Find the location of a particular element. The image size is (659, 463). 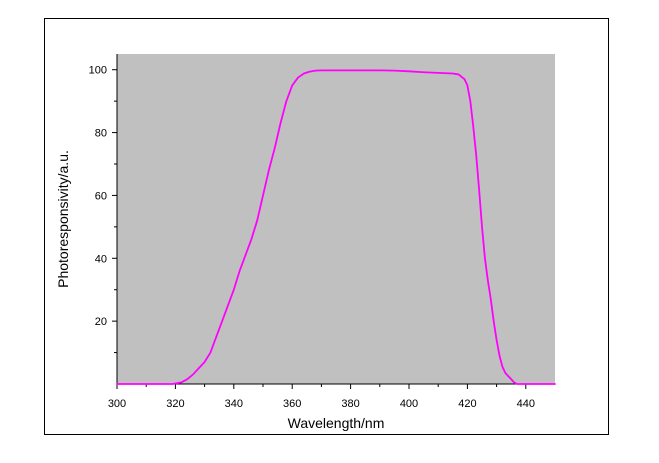

x-tick-label: 360 is located at coordinates (292, 404).